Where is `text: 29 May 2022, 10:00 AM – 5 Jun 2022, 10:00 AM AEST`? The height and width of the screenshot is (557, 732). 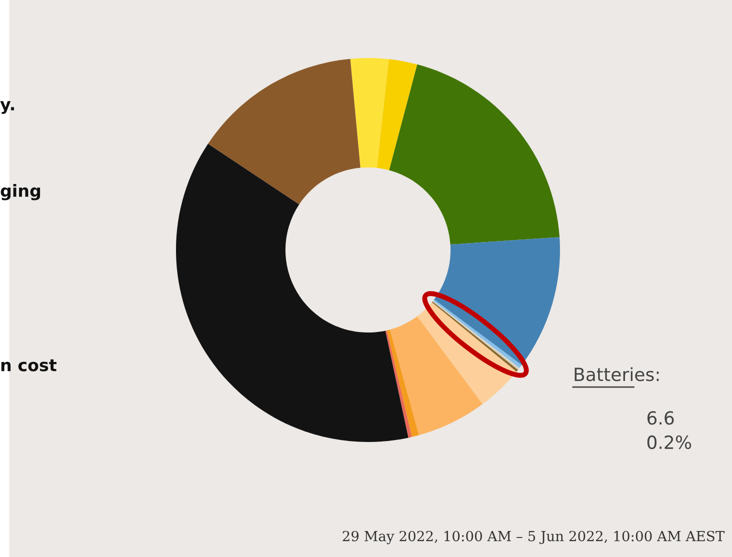
text: 29 May 2022, 10:00 AM – 5 Jun 2022, 10:00 AM AEST is located at coordinates (533, 537).